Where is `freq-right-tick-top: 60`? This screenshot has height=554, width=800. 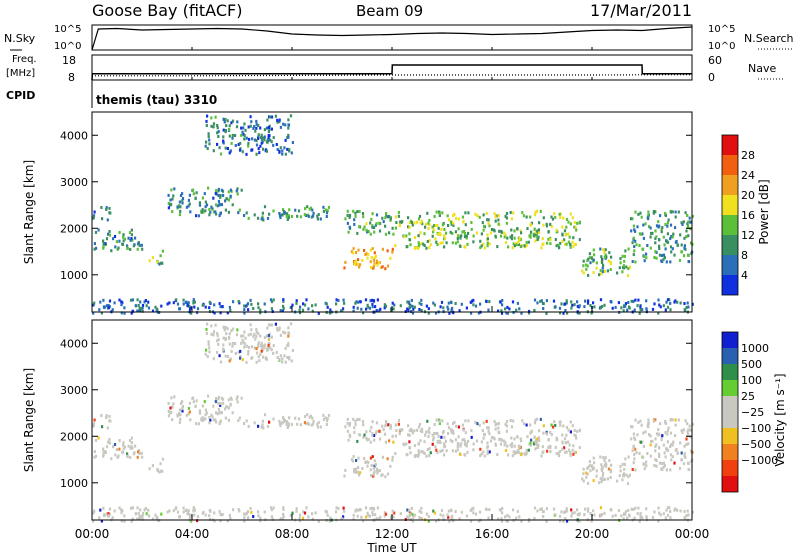
freq-right-tick-top: 60 is located at coordinates (715, 60).